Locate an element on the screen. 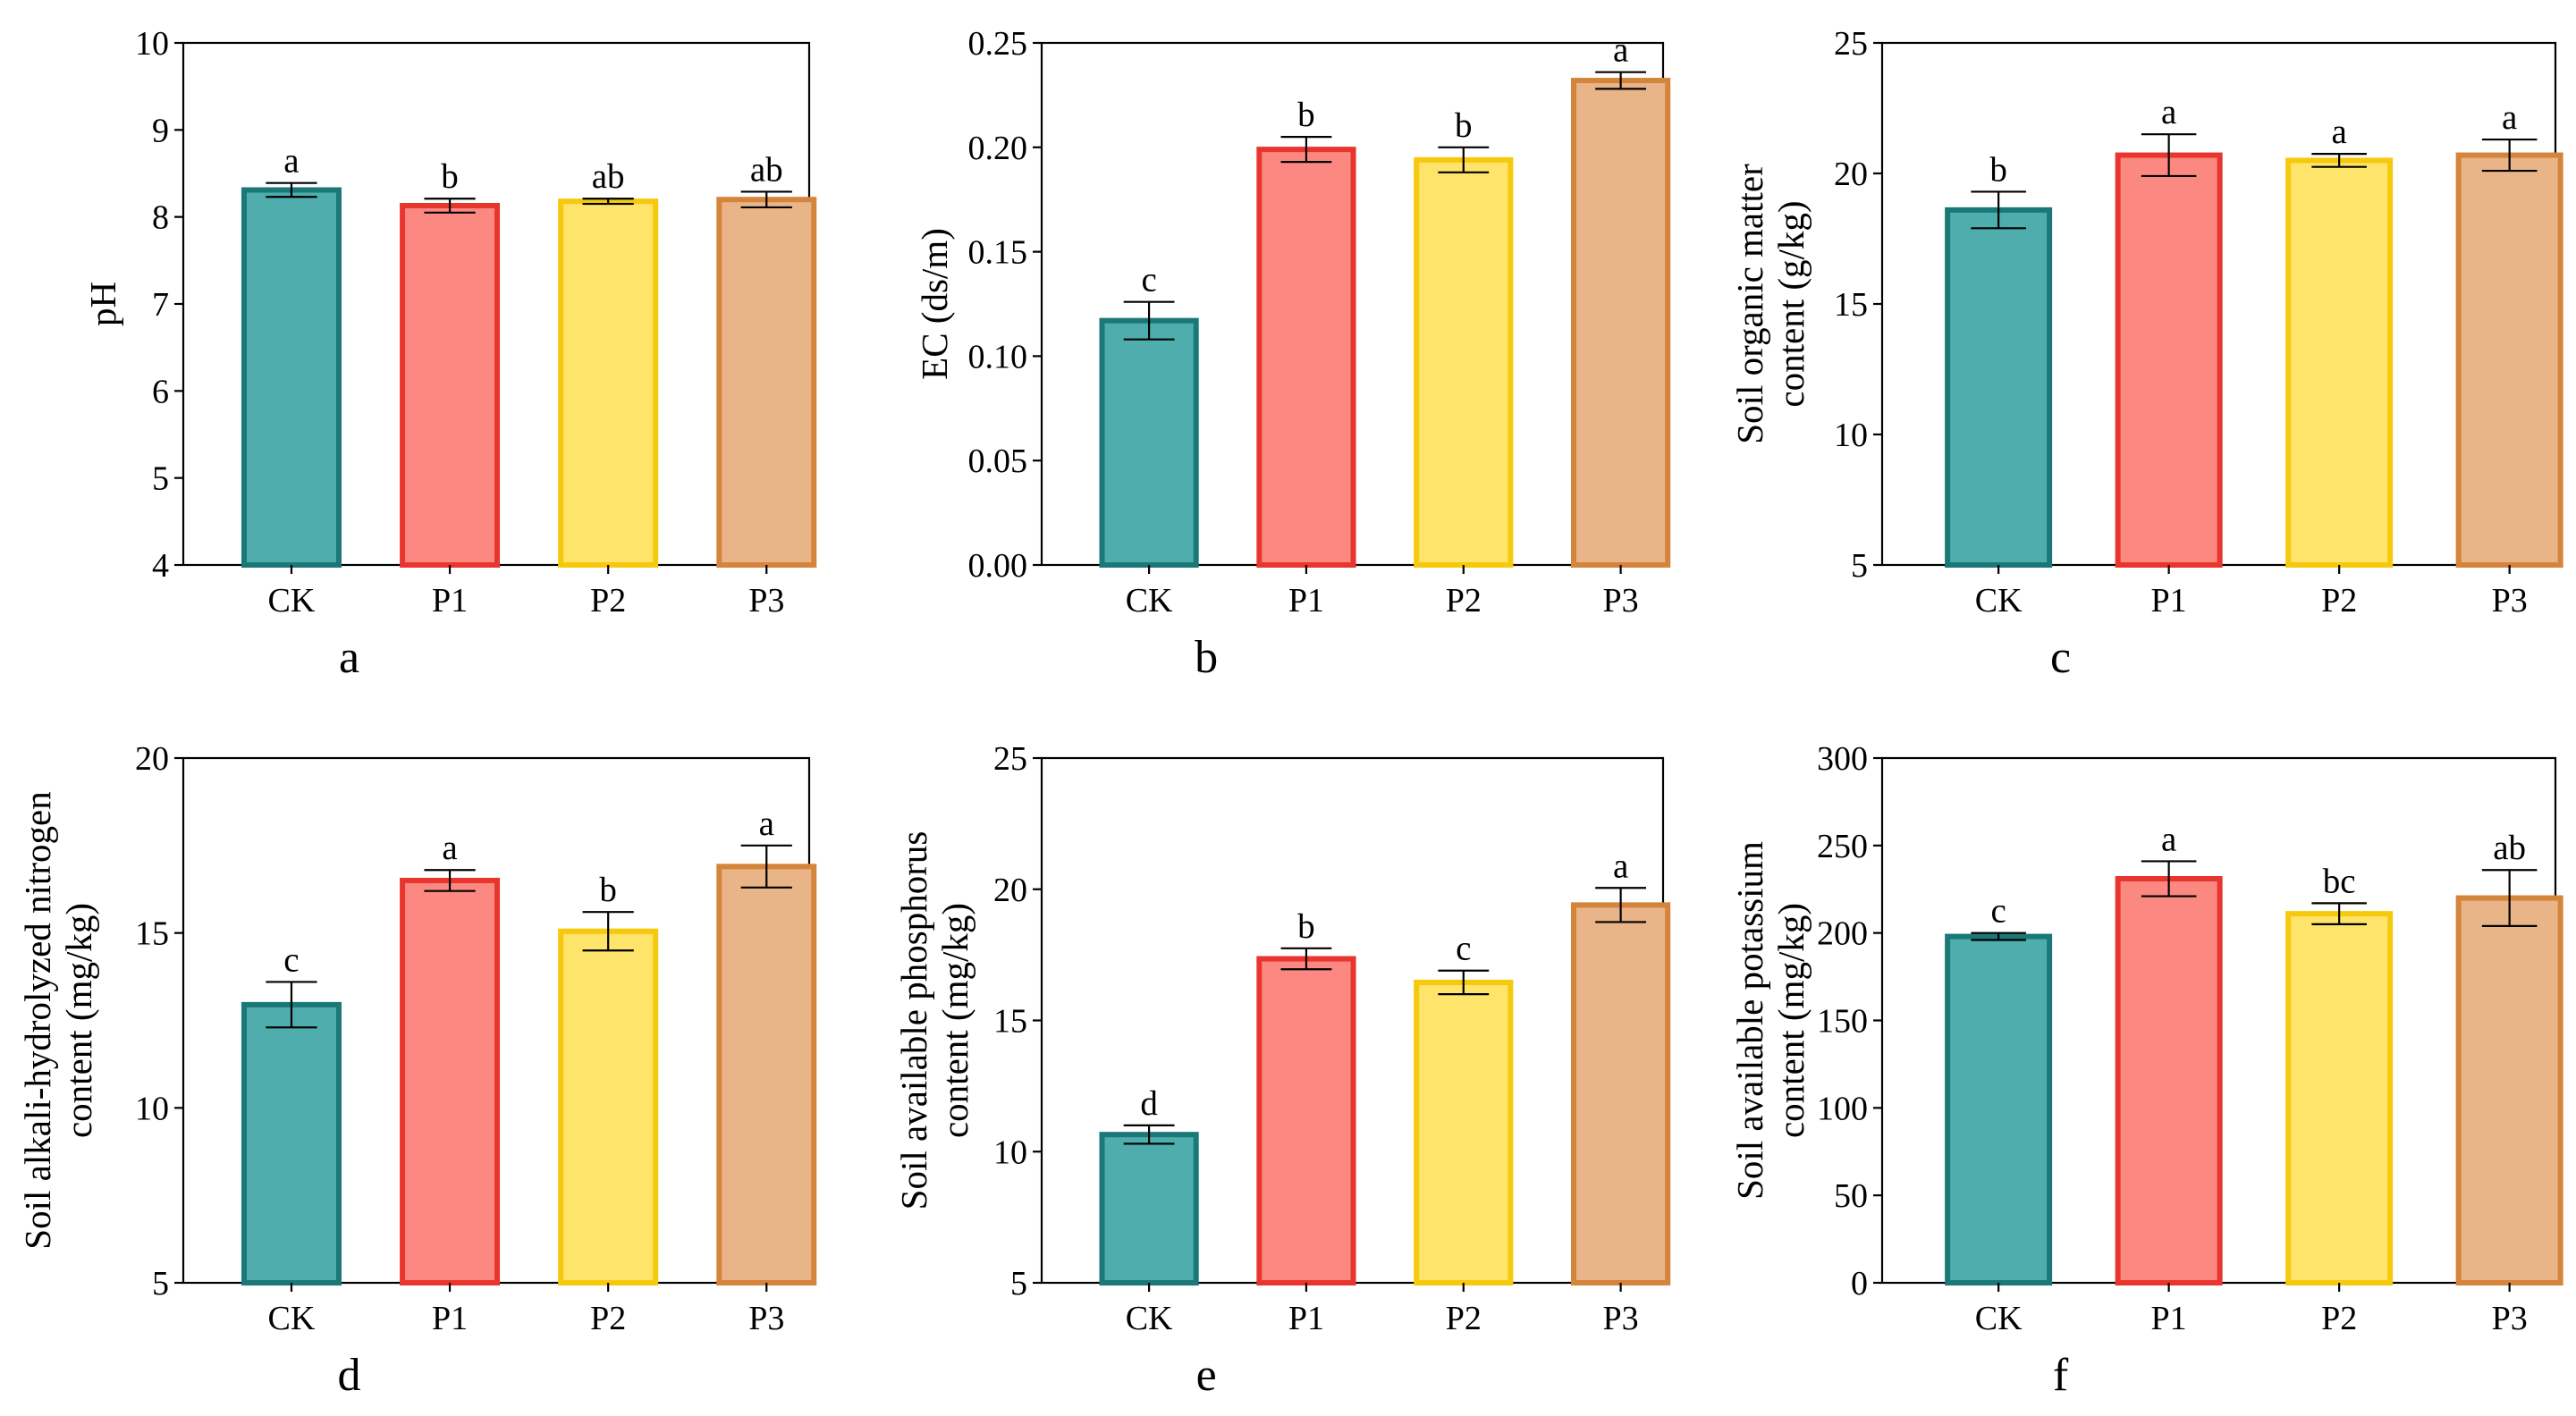  y-tick-label: 8 is located at coordinates (160, 218).